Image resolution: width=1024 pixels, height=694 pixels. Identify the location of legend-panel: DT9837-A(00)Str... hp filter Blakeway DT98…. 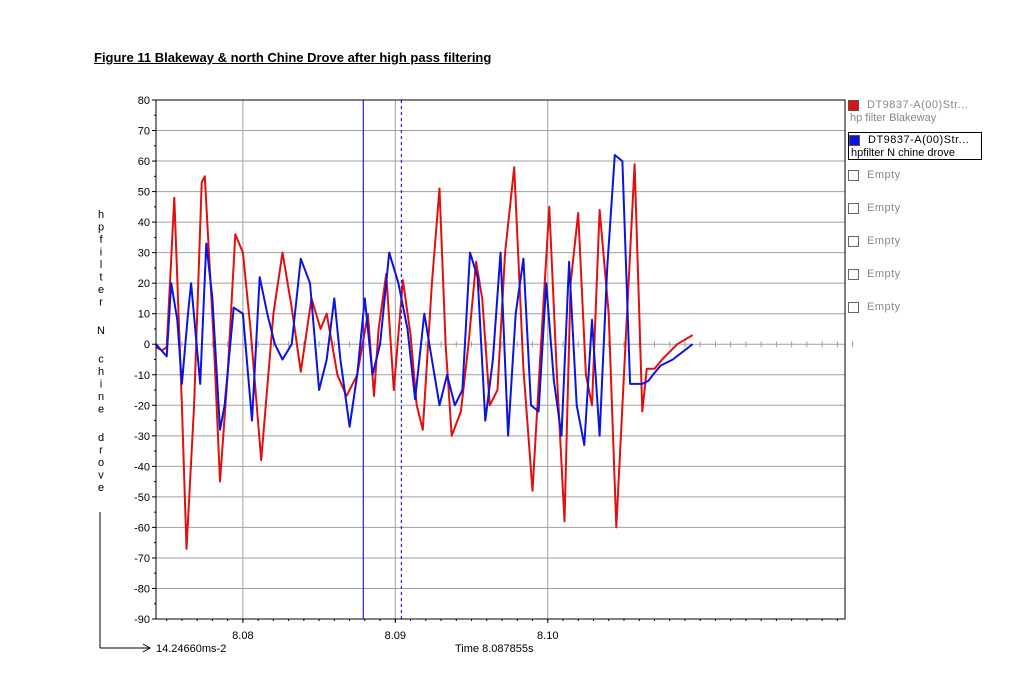
(918, 215).